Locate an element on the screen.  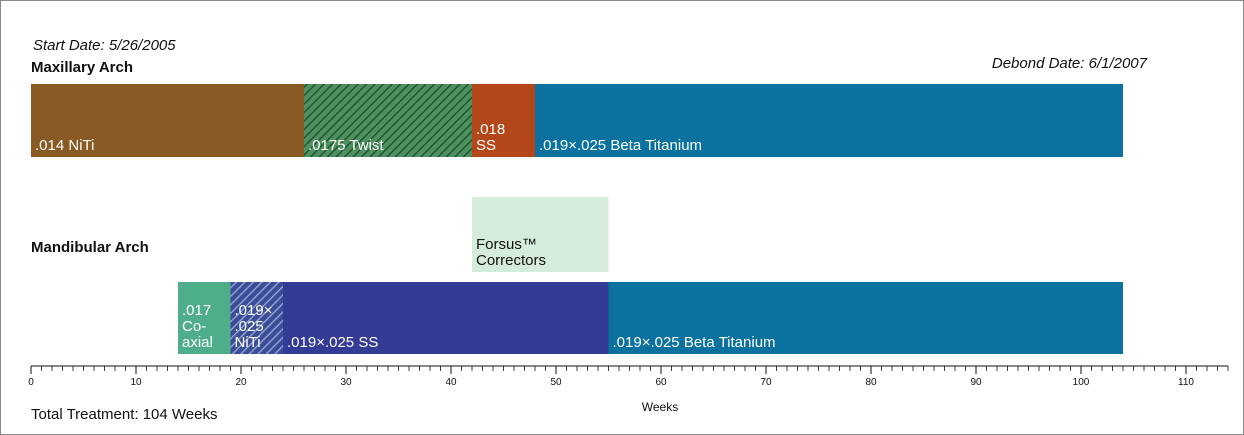
segment-label: Correctors is located at coordinates (511, 260).